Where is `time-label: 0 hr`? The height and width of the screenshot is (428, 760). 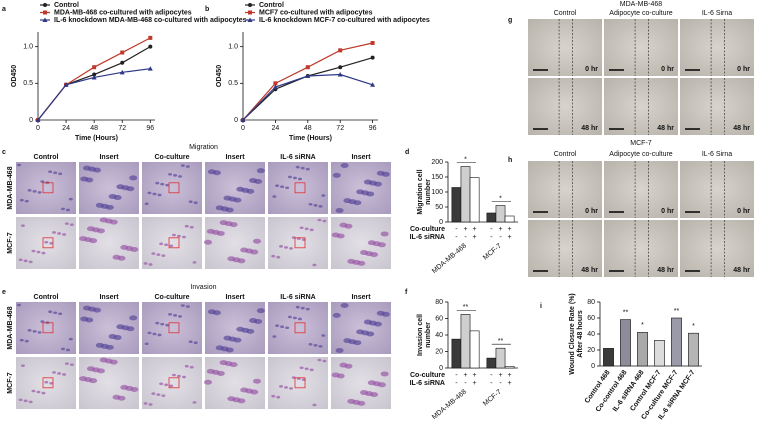 time-label: 0 hr is located at coordinates (667, 211).